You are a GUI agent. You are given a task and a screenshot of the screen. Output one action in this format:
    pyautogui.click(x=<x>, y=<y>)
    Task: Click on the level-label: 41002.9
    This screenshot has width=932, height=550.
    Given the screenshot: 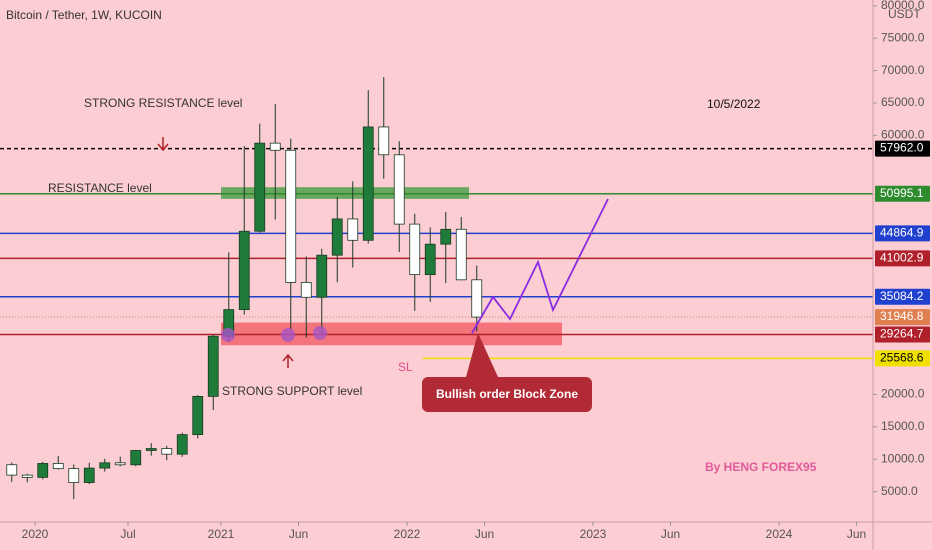 What is the action you would take?
    pyautogui.click(x=902, y=258)
    